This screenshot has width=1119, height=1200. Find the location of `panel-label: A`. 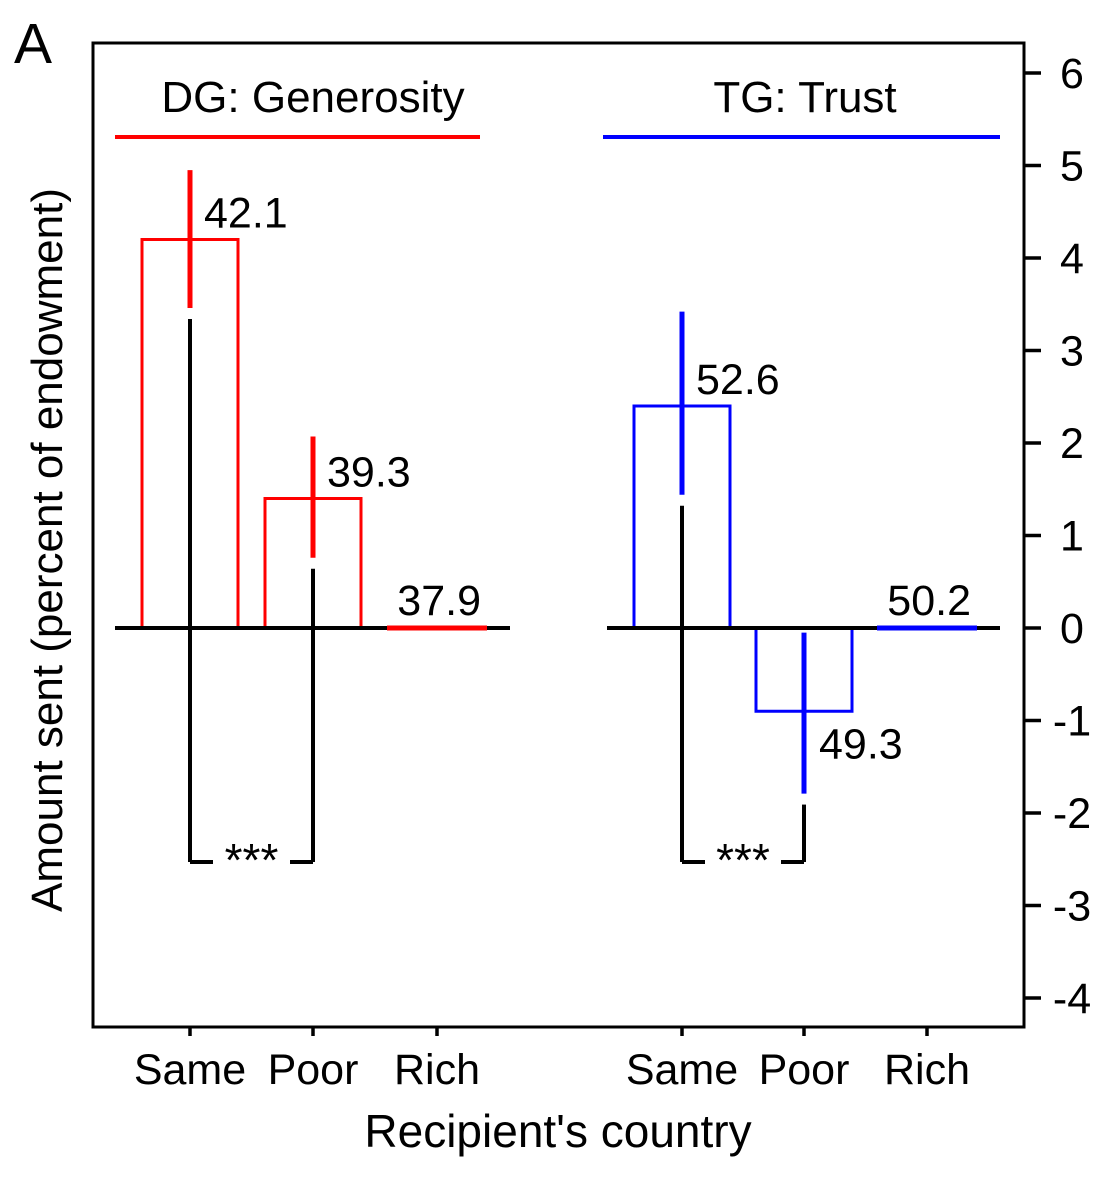

panel-label: A is located at coordinates (33, 44).